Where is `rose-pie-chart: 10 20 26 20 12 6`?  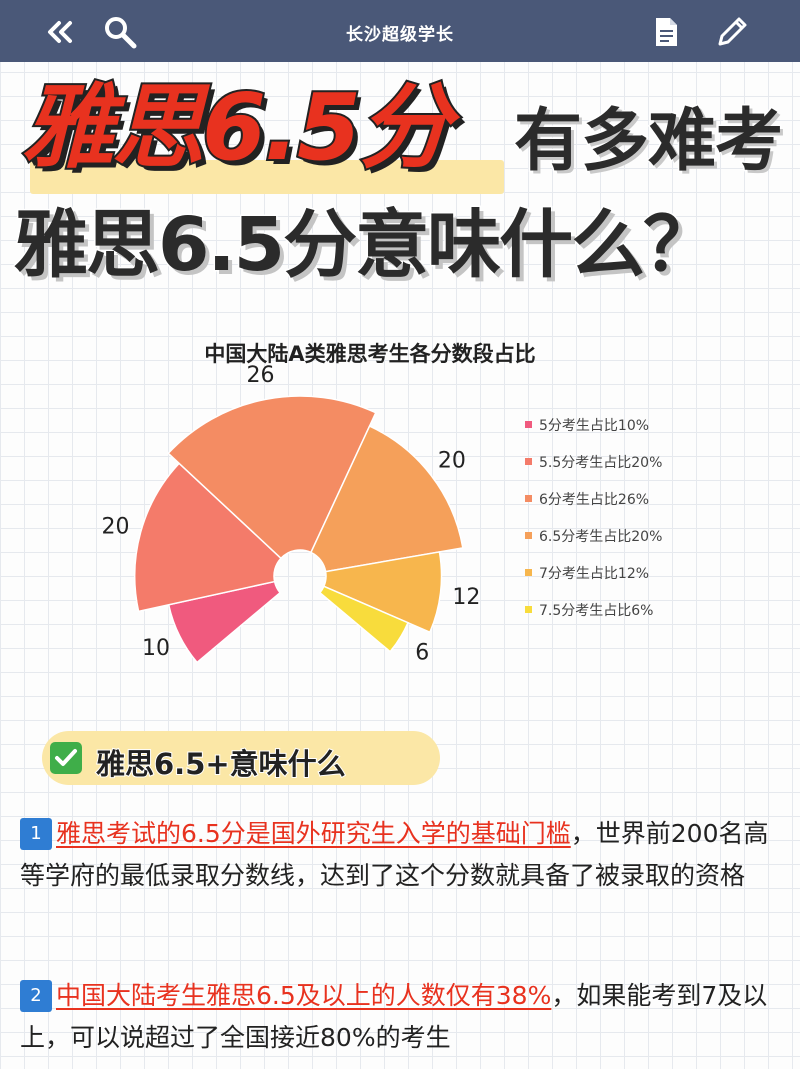 rose-pie-chart: 10 20 26 20 12 6 is located at coordinates (291, 514).